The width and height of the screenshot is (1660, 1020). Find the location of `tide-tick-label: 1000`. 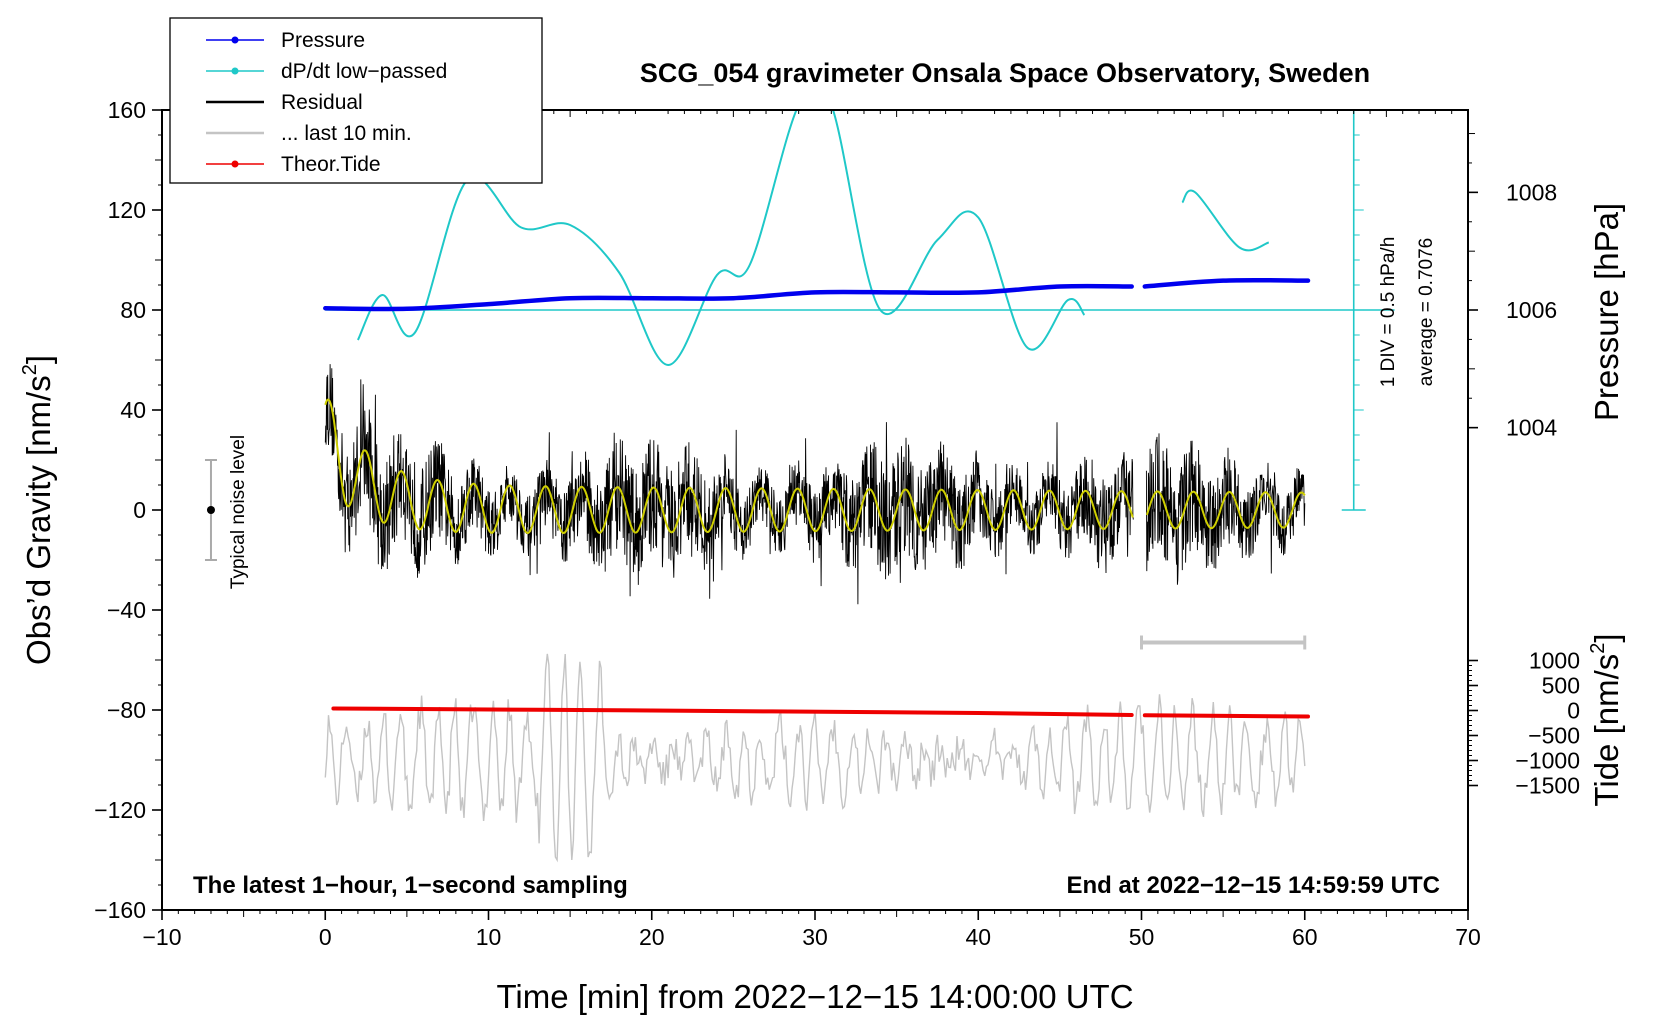

tide-tick-label: 1000 is located at coordinates (1554, 661).